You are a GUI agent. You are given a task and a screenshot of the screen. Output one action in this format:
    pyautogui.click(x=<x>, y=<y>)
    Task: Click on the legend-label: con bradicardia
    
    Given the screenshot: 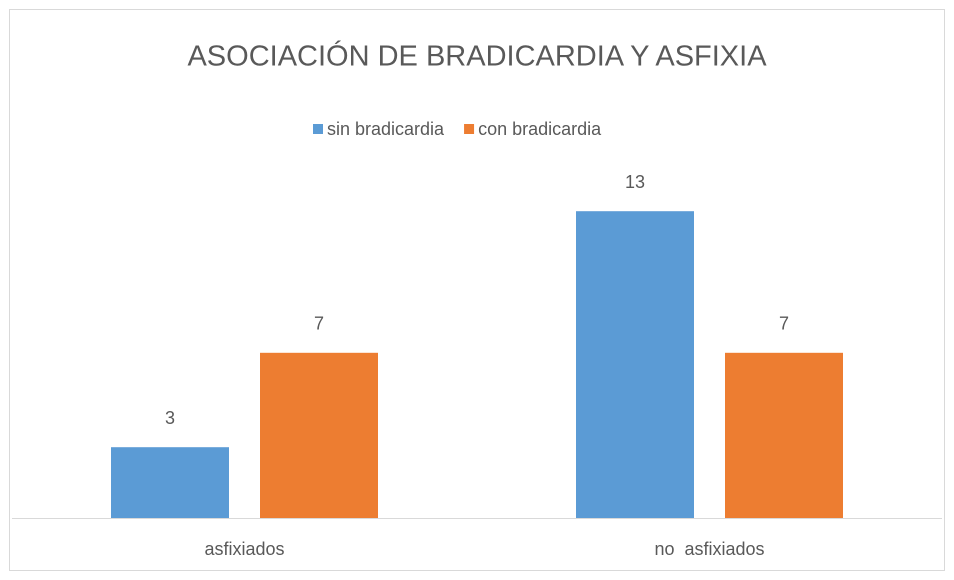 What is the action you would take?
    pyautogui.click(x=540, y=129)
    